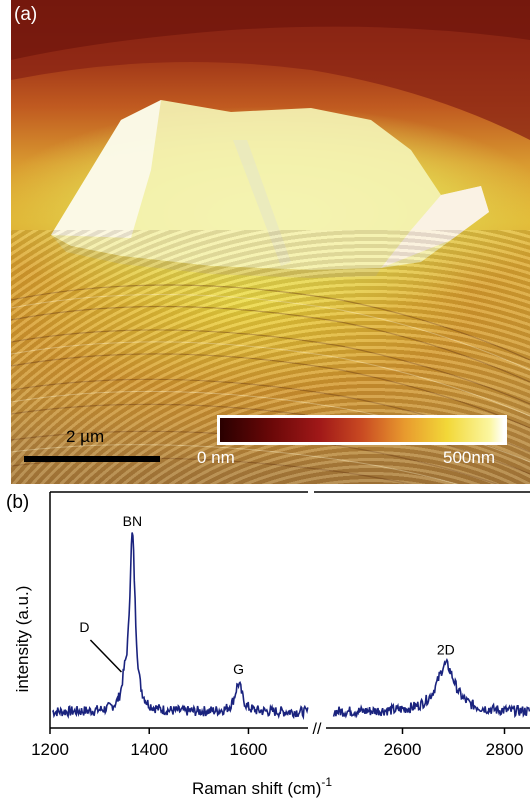 This screenshot has height=807, width=530. I want to click on colorbar-min-label: 0 nm, so click(216, 457).